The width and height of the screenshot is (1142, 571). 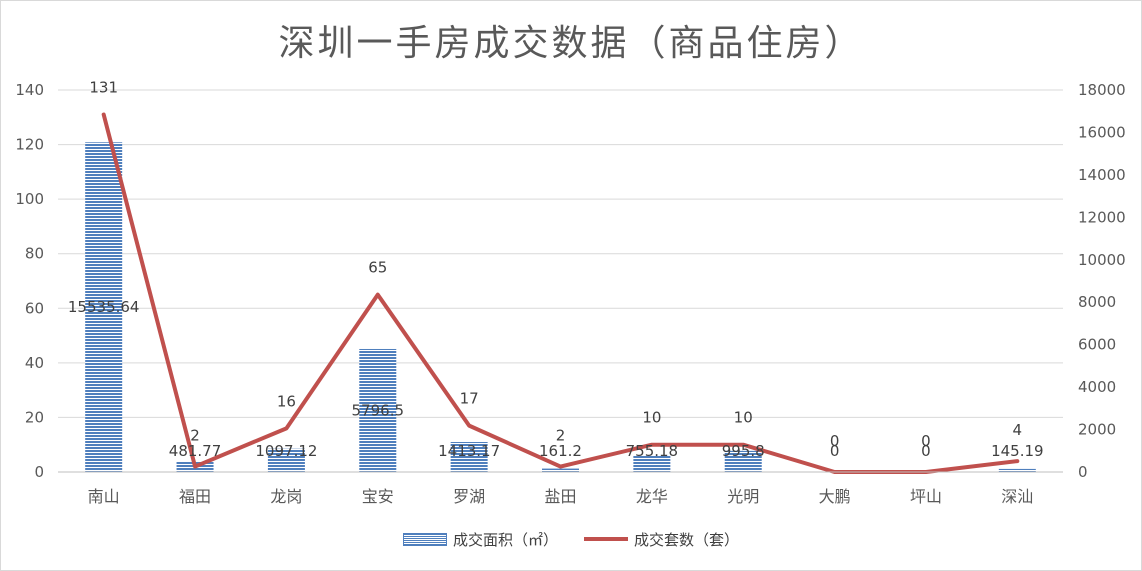 I want to click on y-right-tick-label: 6000, so click(x=1097, y=345).